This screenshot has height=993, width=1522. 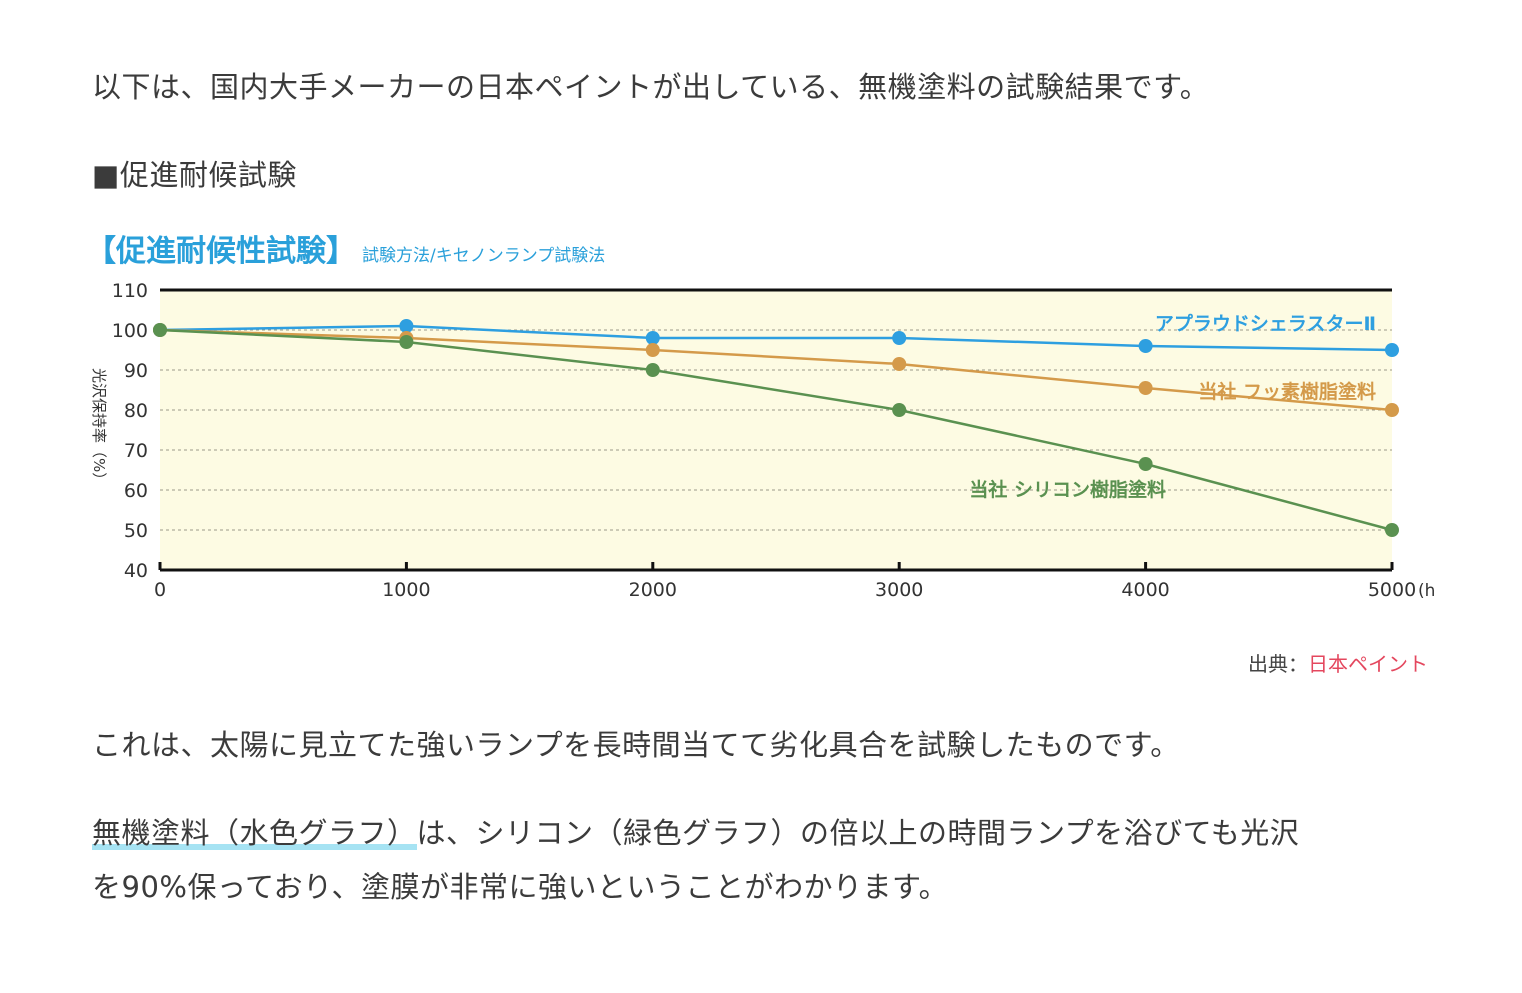 I want to click on y-axis-label: 光沢保持率（%）, so click(x=99, y=427).